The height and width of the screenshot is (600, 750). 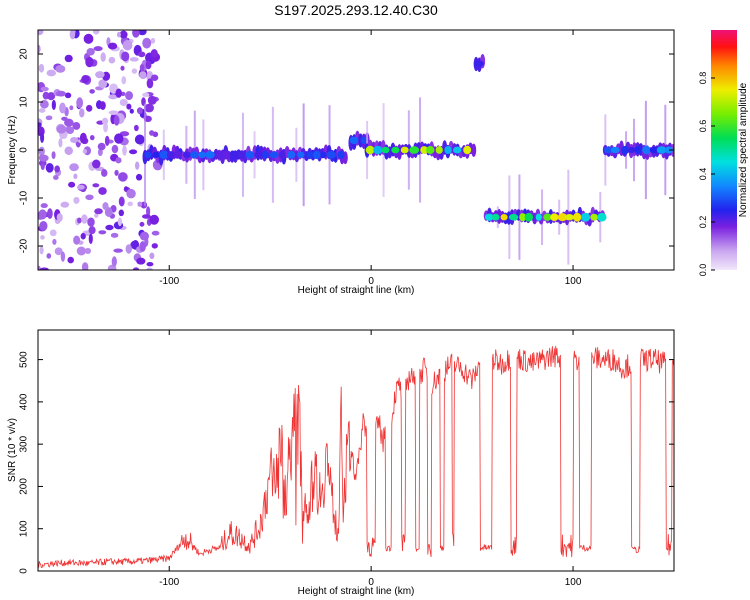 What do you see at coordinates (24, 245) in the screenshot?
I see `y-tick-label: -20` at bounding box center [24, 245].